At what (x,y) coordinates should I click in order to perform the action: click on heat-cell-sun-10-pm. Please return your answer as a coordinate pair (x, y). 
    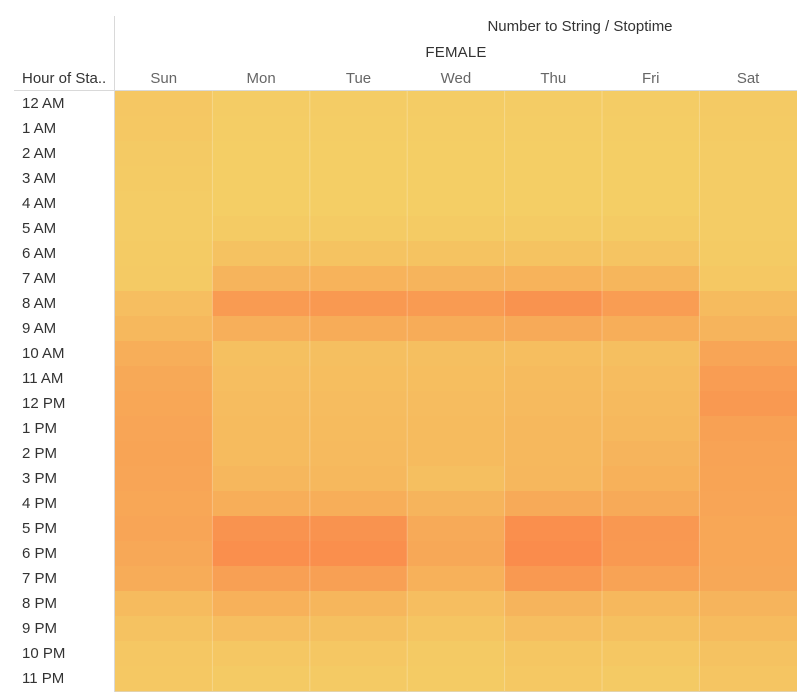
    Looking at the image, I should click on (164, 654).